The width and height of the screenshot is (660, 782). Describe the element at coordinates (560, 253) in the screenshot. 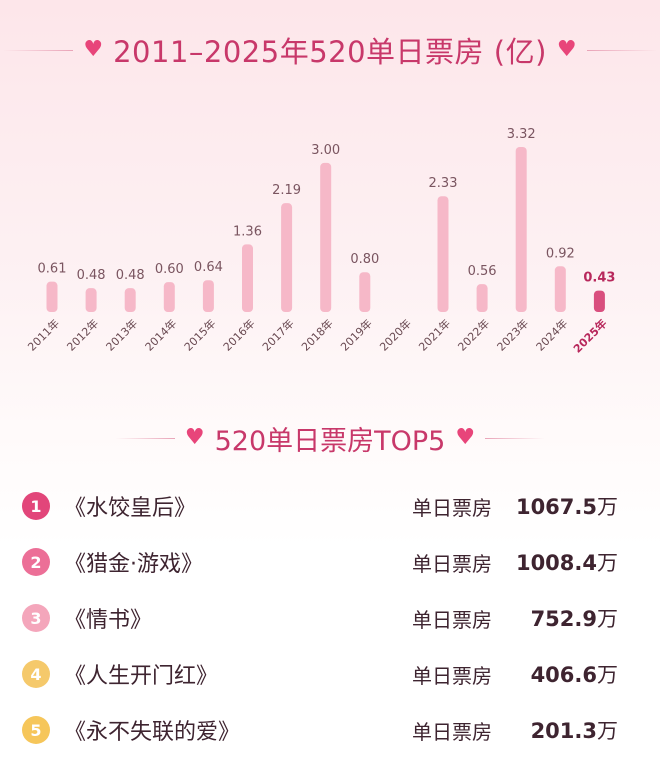

I see `data-label-2024年: 0.92` at that location.